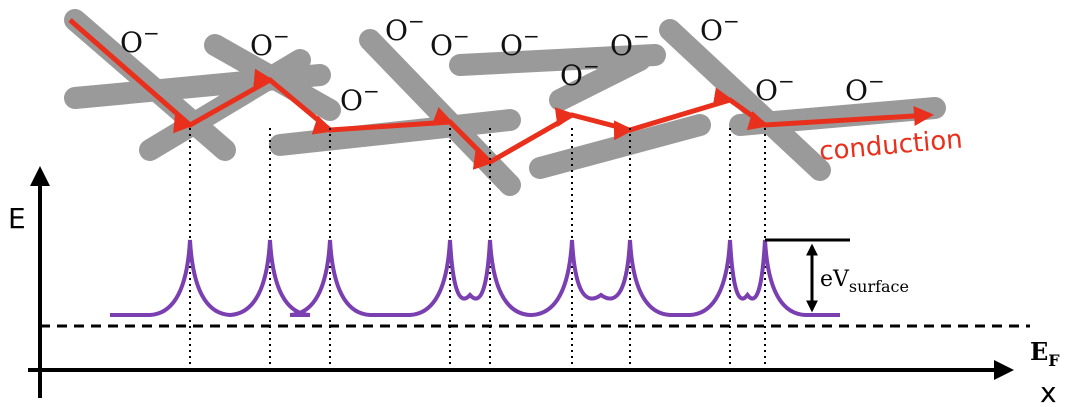 This screenshot has height=407, width=1072. I want to click on fermi-label: EF, so click(1045, 353).